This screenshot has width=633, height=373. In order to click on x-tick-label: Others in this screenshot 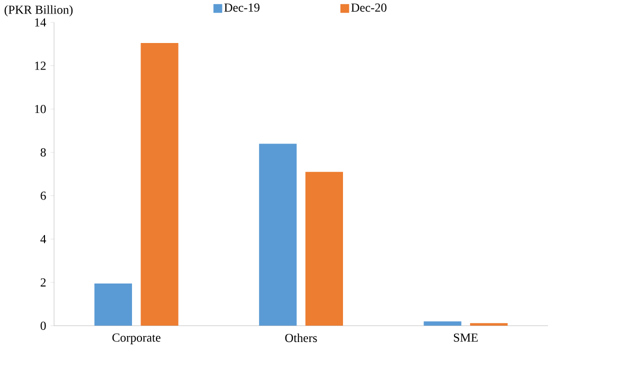, I will do `click(301, 338)`.